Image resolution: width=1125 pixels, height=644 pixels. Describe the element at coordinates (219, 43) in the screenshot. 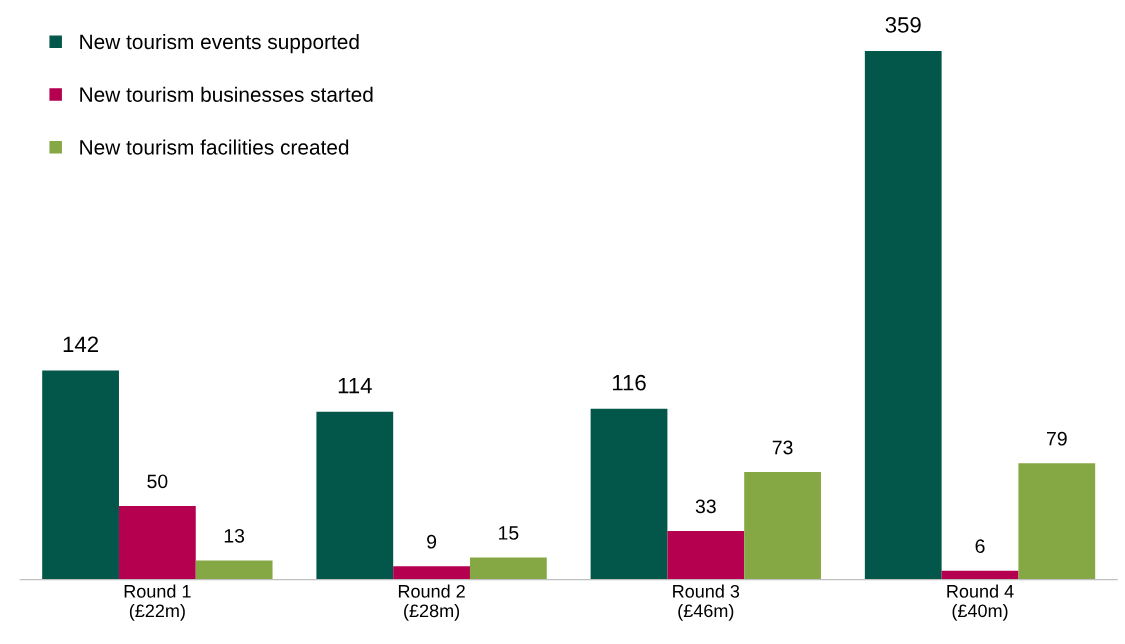

I see `legend-label: New tourism events supported` at that location.